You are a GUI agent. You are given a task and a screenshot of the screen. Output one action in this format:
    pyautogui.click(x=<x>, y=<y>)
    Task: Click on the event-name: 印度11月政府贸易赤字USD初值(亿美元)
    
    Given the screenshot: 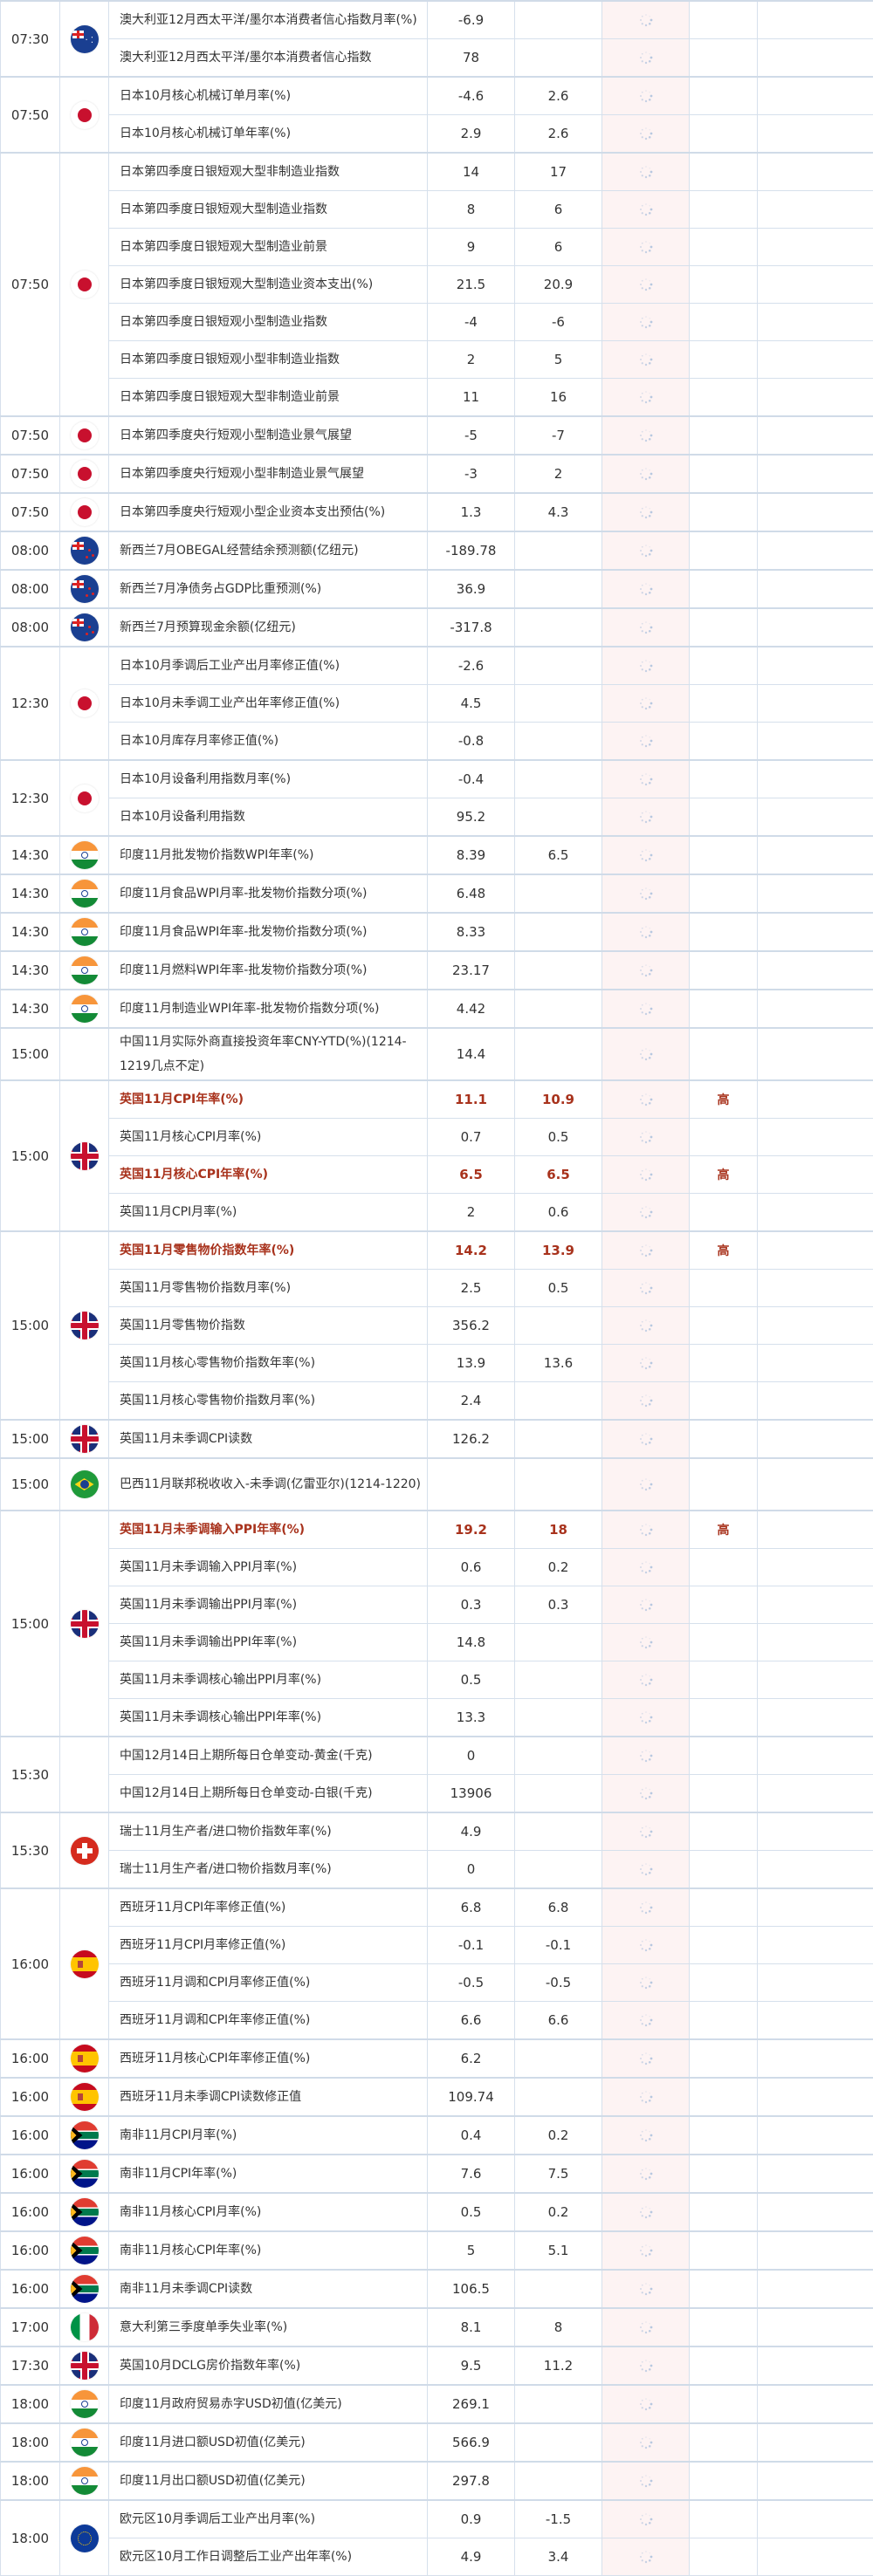 What is the action you would take?
    pyautogui.click(x=268, y=2404)
    